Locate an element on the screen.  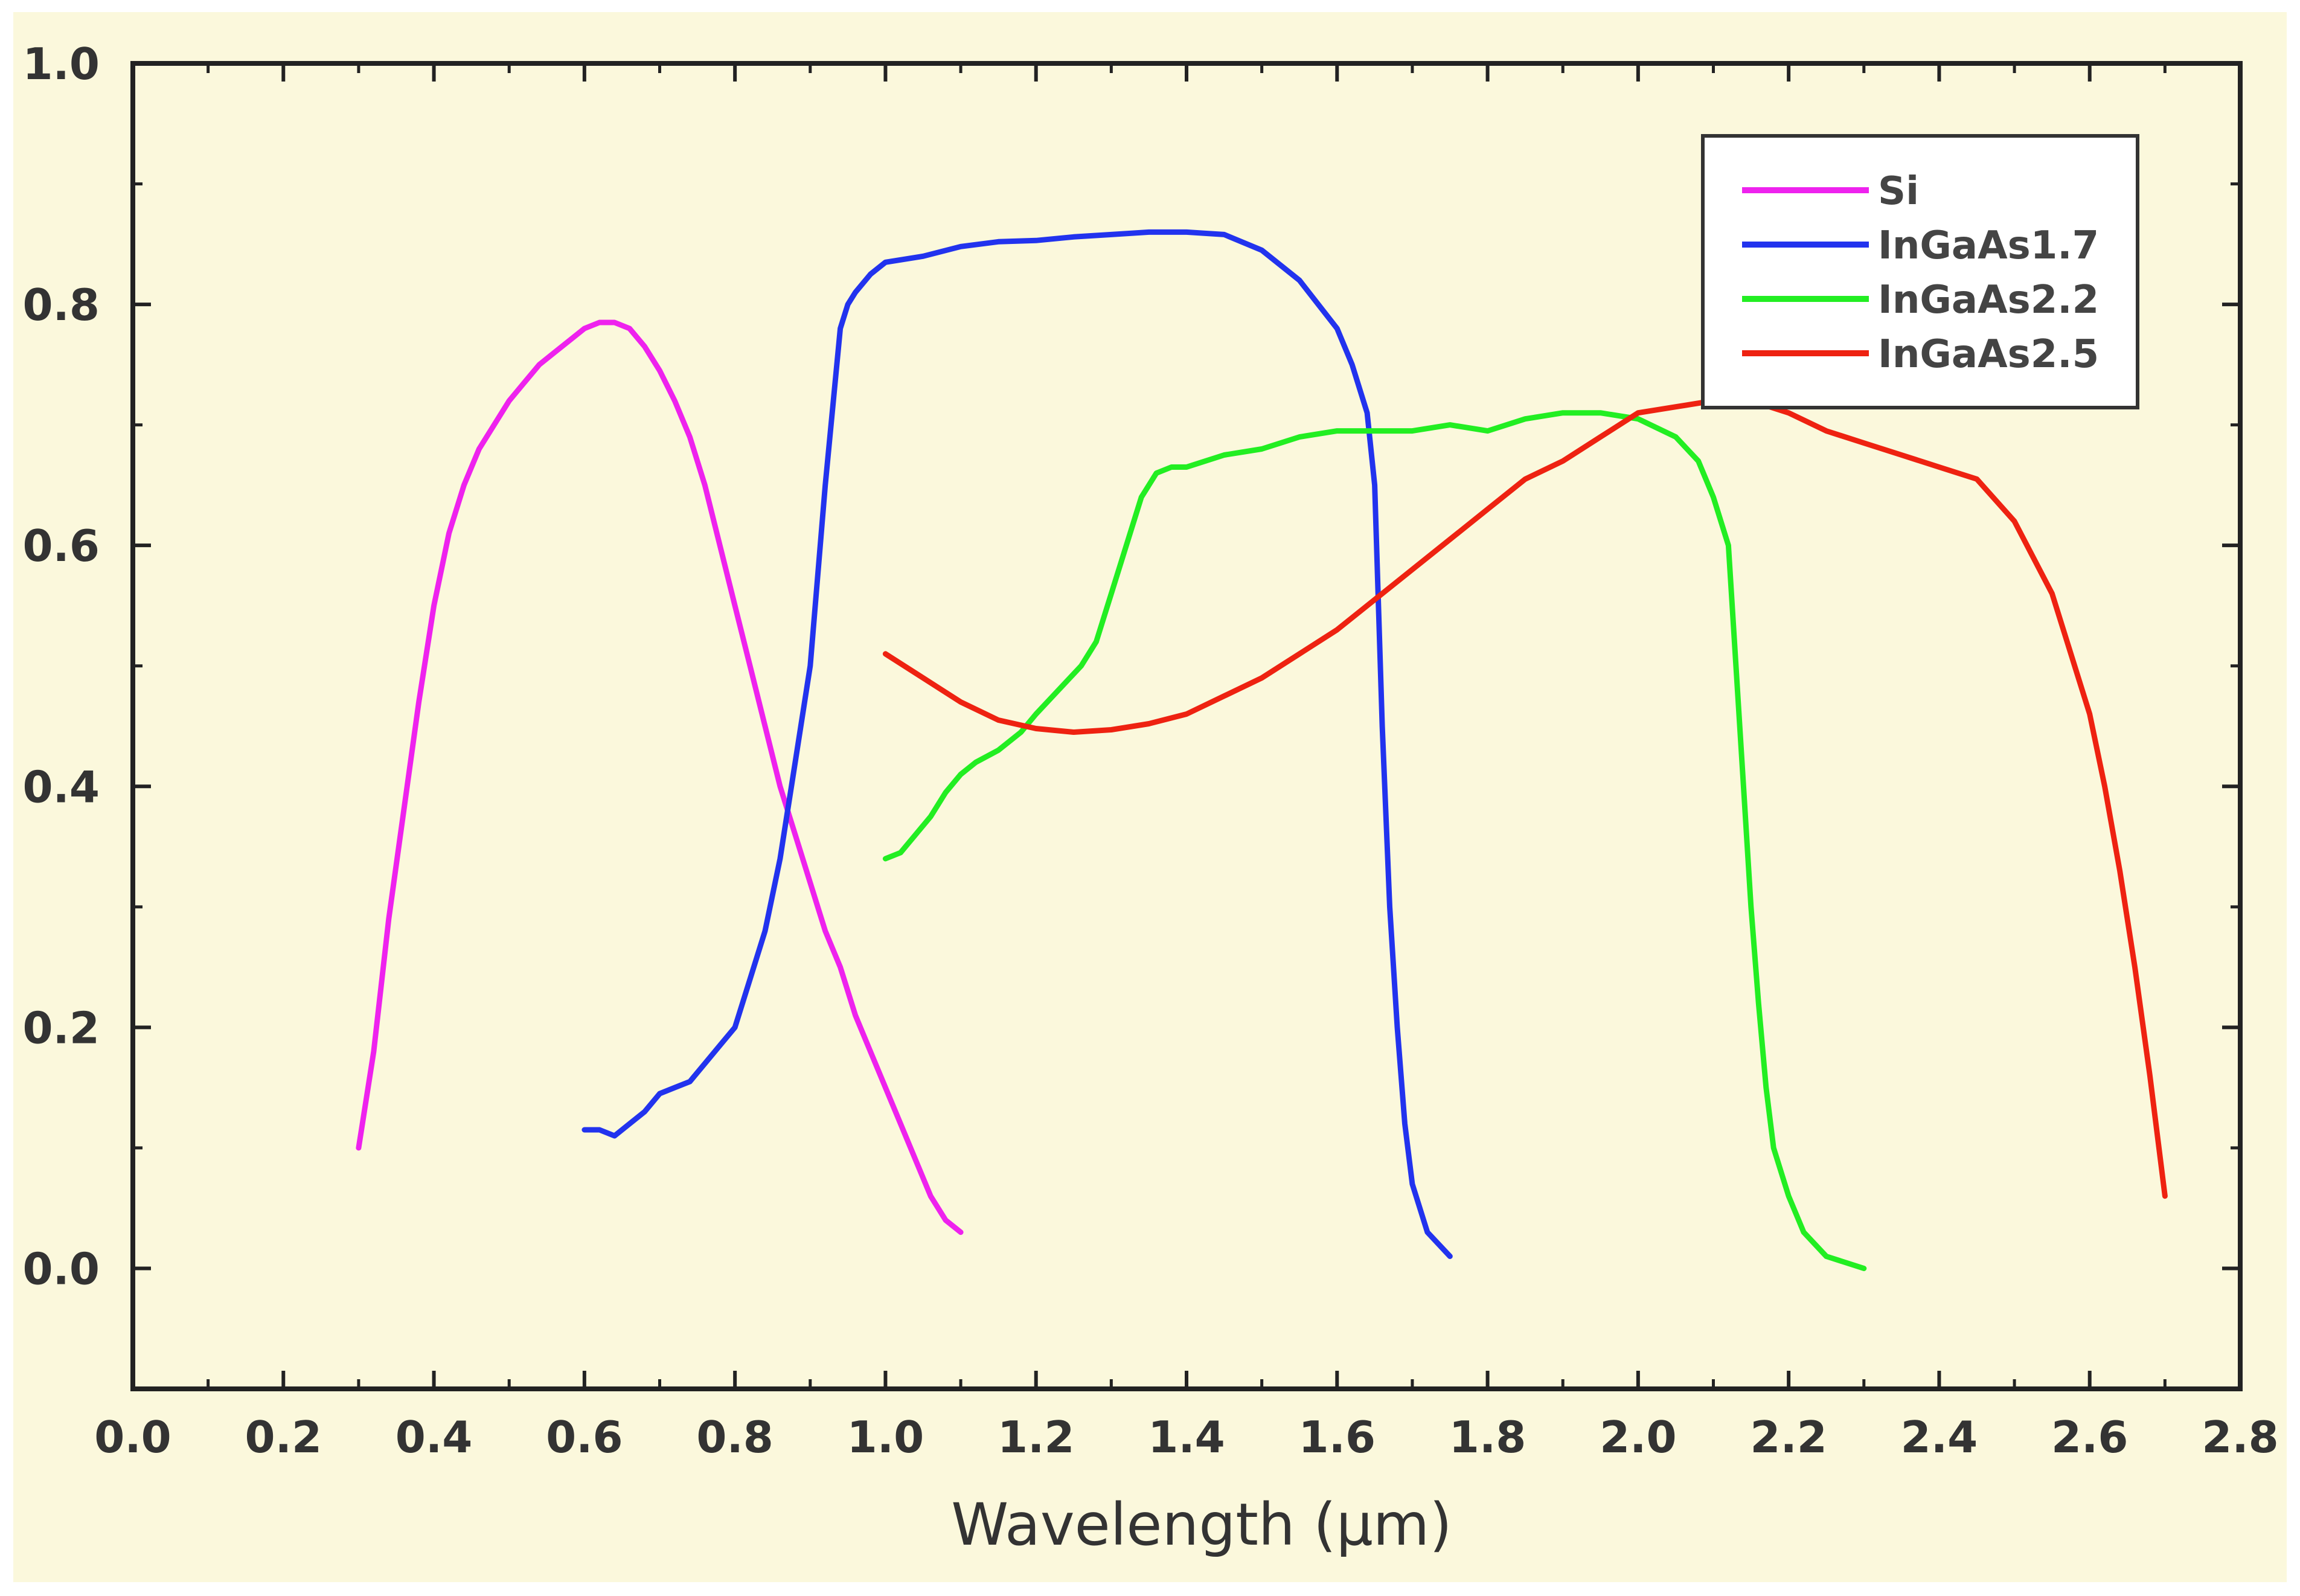
x-tick-label: 2.0 is located at coordinates (1638, 1437).